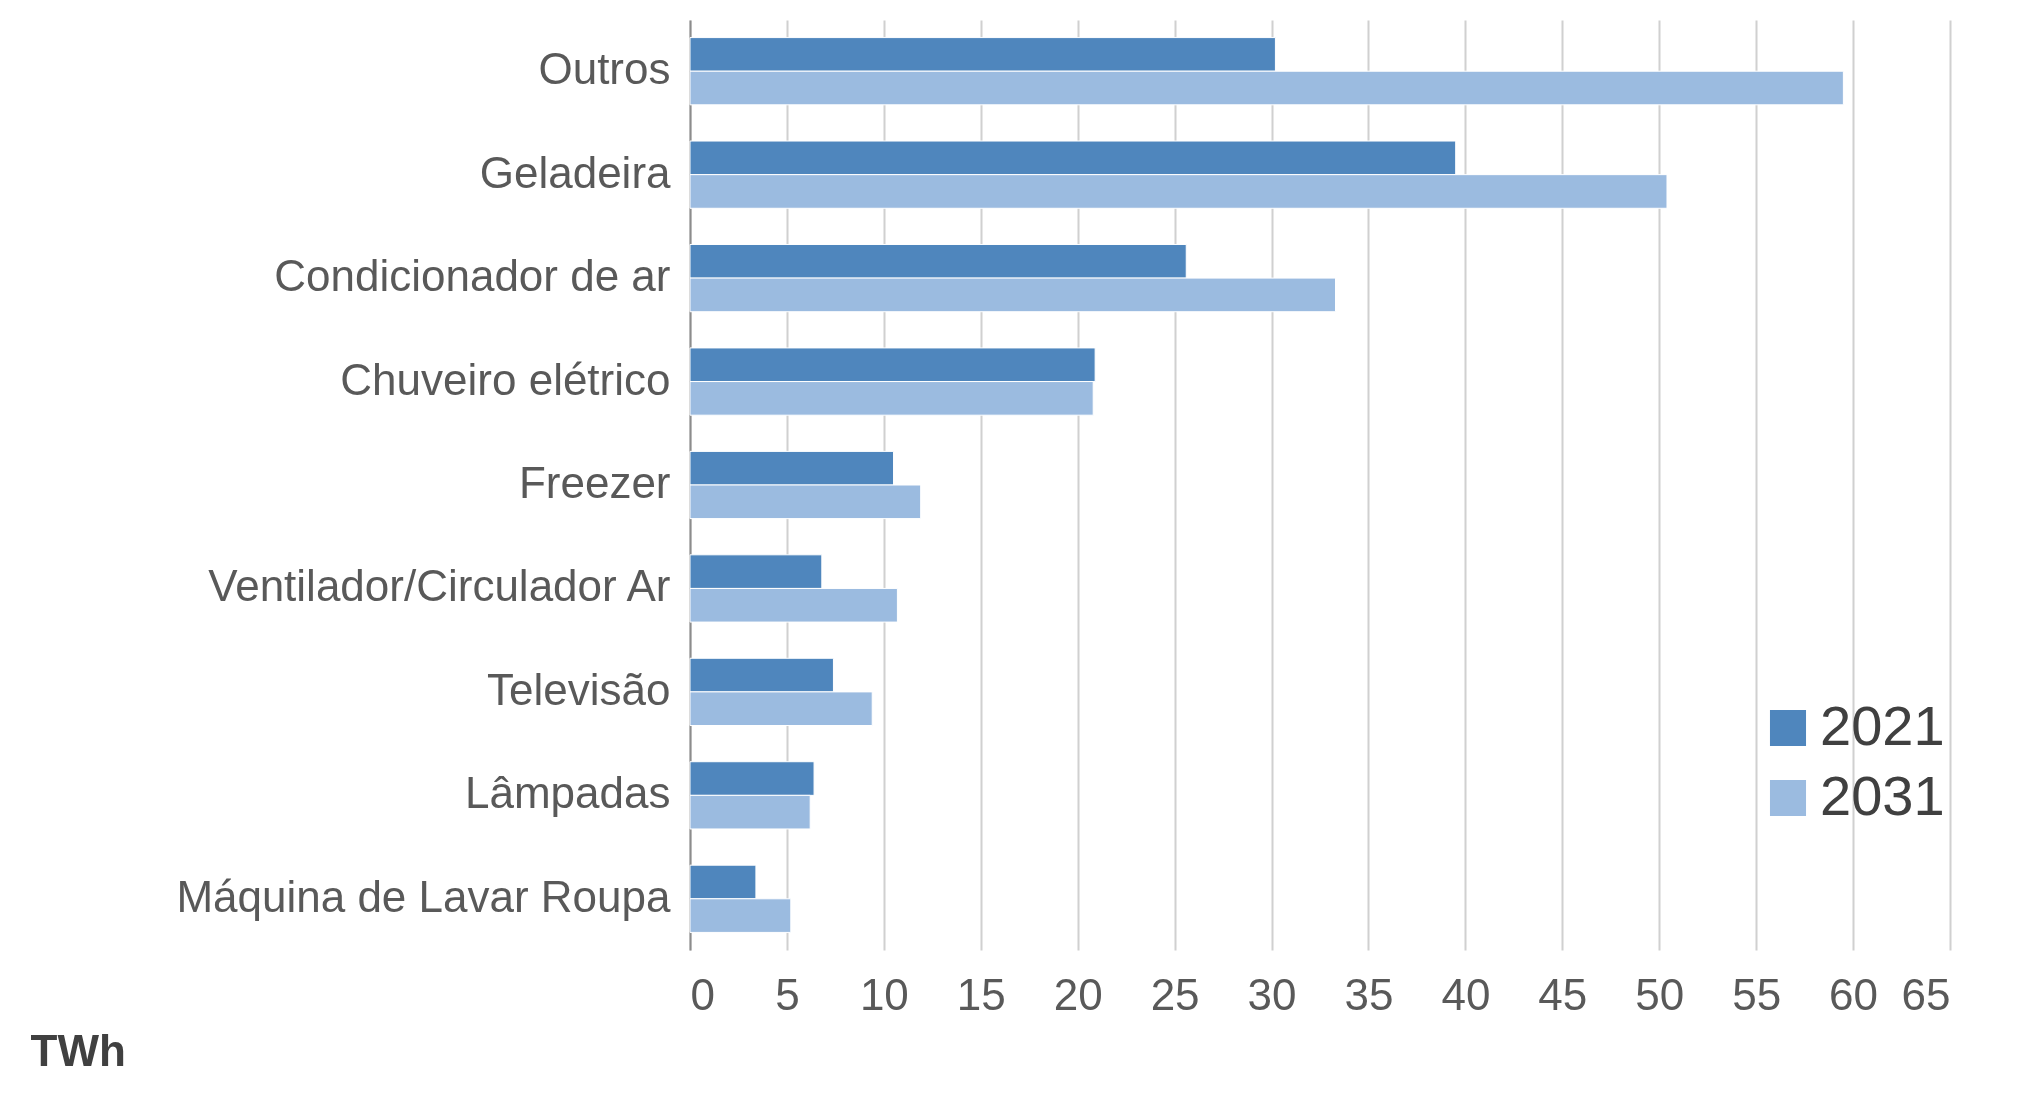 Image resolution: width=2021 pixels, height=1118 pixels. What do you see at coordinates (1078, 994) in the screenshot?
I see `x-tick-label: 20` at bounding box center [1078, 994].